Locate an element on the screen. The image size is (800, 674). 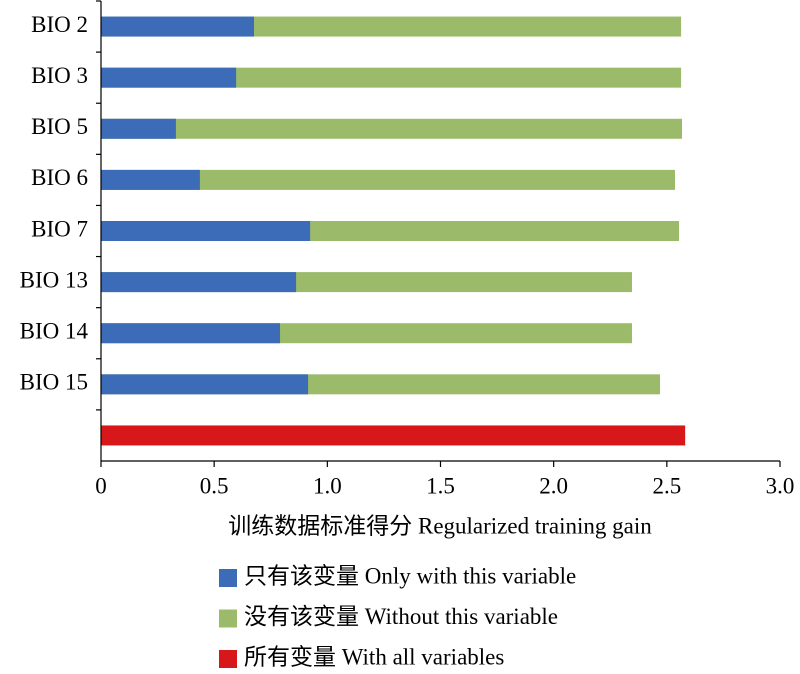
x-tick-label: 0.5 is located at coordinates (214, 485).